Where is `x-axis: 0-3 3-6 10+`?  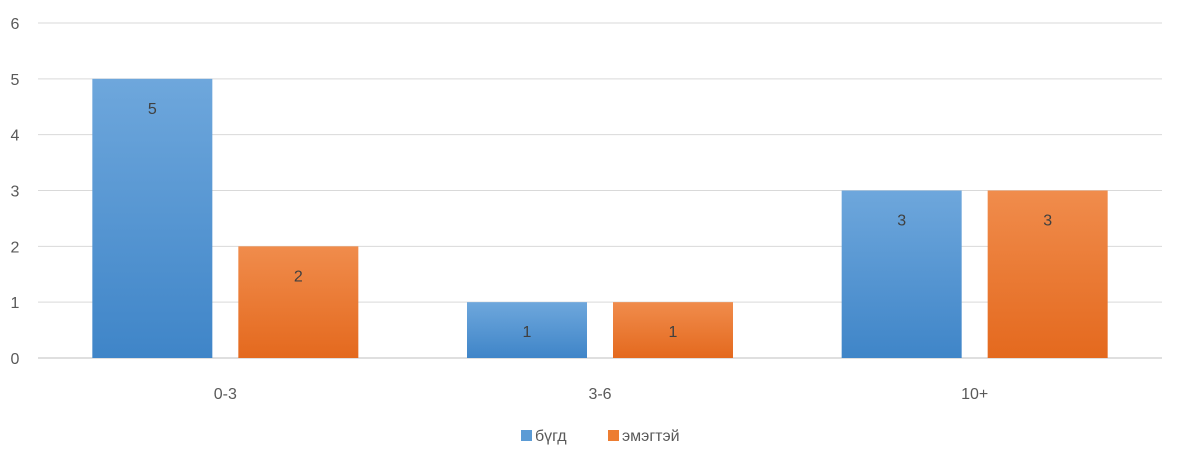 x-axis: 0-3 3-6 10+ is located at coordinates (601, 394).